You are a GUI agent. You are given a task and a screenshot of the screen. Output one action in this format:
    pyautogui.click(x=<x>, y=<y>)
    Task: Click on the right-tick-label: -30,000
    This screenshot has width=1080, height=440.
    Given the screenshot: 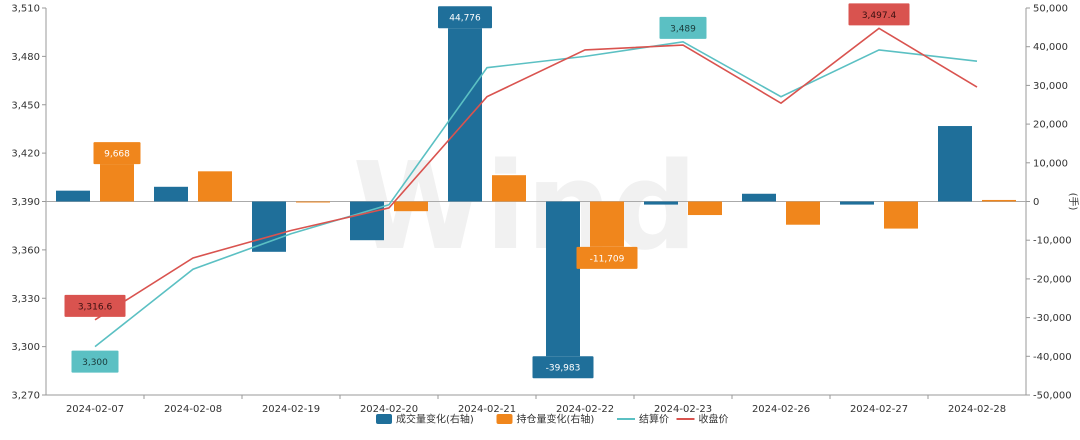 What is the action you would take?
    pyautogui.click(x=1052, y=318)
    